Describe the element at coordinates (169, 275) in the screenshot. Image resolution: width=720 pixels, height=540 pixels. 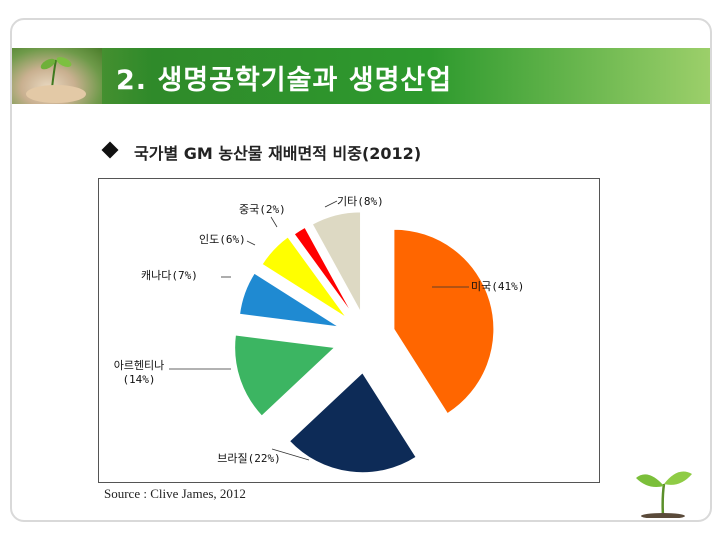
I see `slice-label-3: 캐나다(7%)` at that location.